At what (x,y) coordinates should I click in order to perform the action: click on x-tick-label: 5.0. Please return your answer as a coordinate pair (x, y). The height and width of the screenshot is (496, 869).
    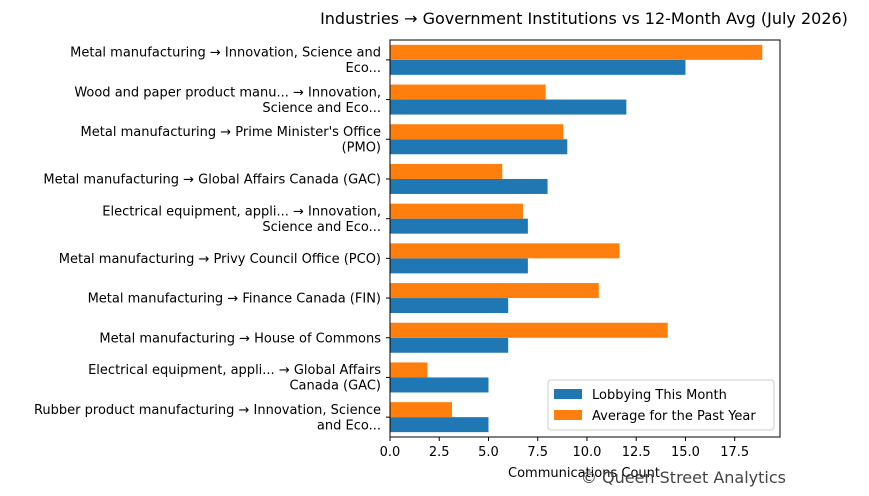
    Looking at the image, I should click on (488, 452).